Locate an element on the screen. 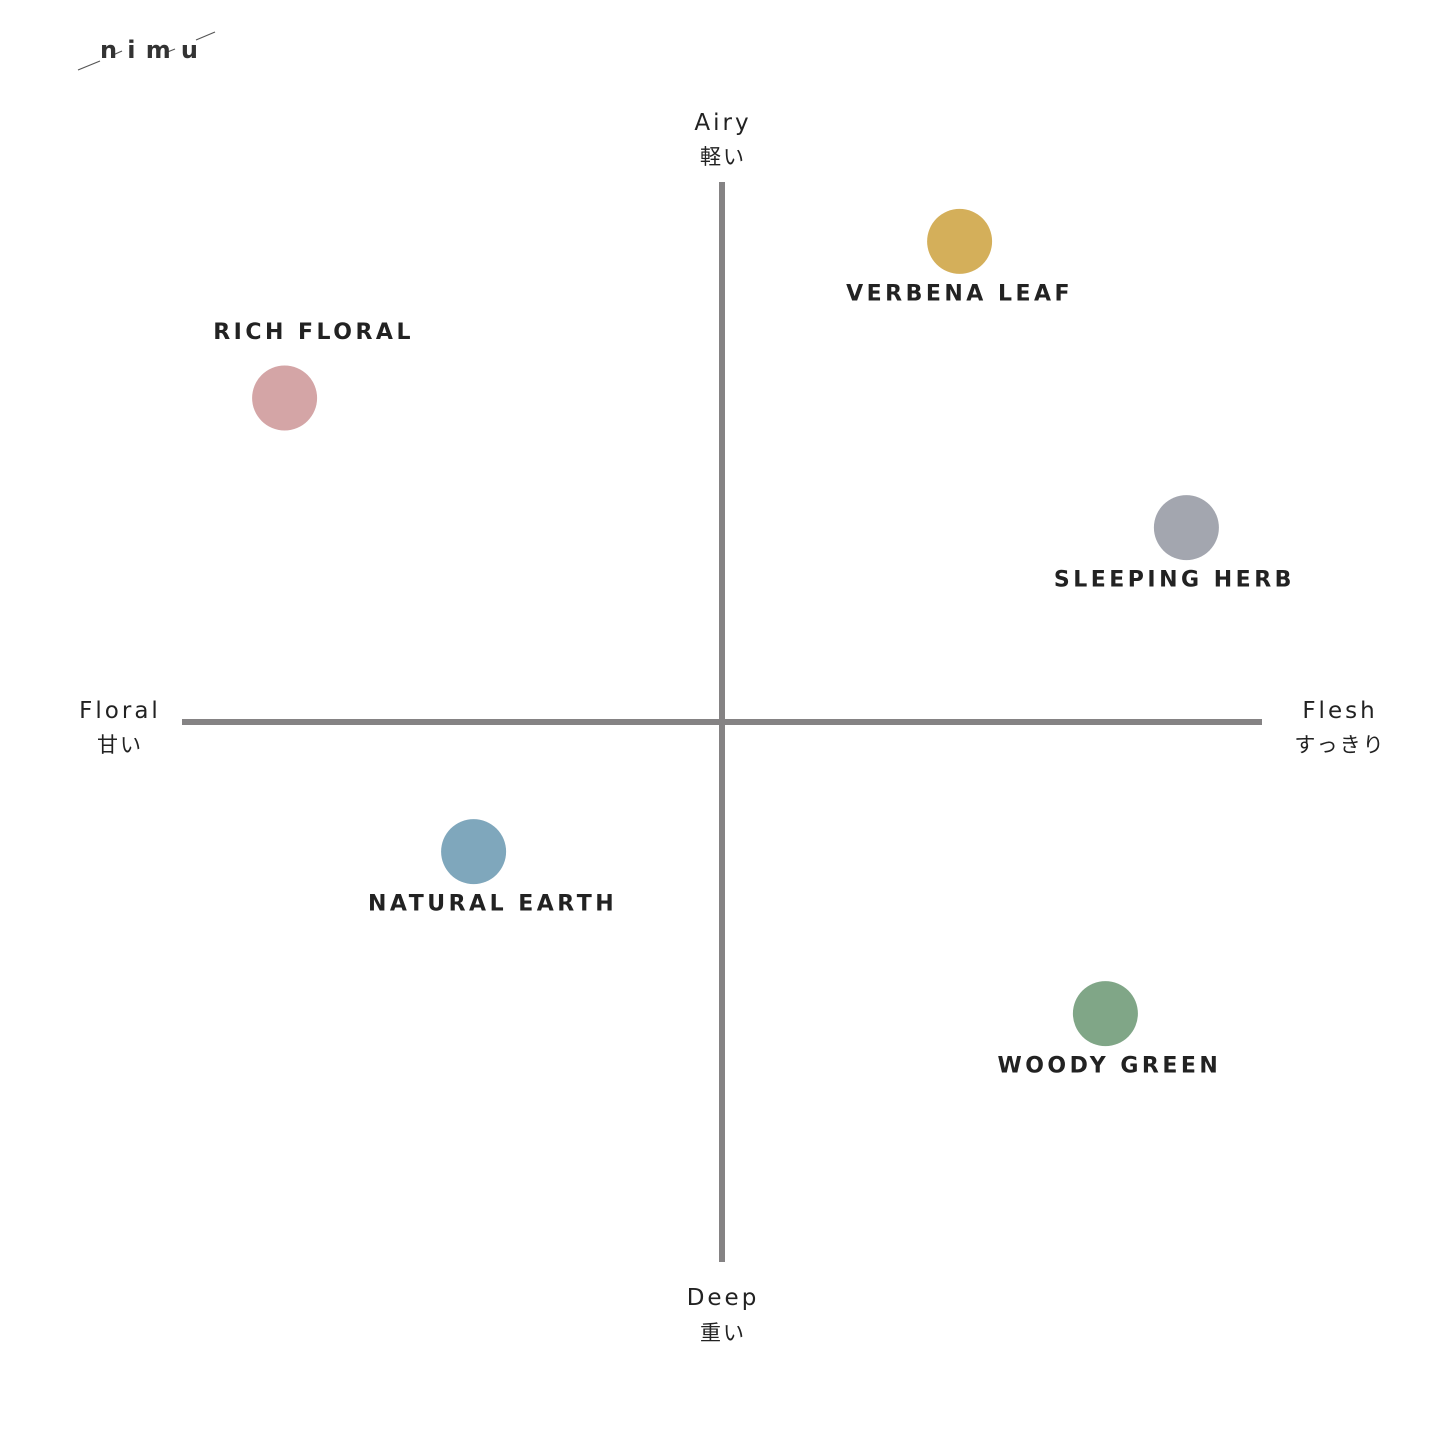 The image size is (1445, 1445). axis-label-jp-right: すっきり is located at coordinates (1339, 745).